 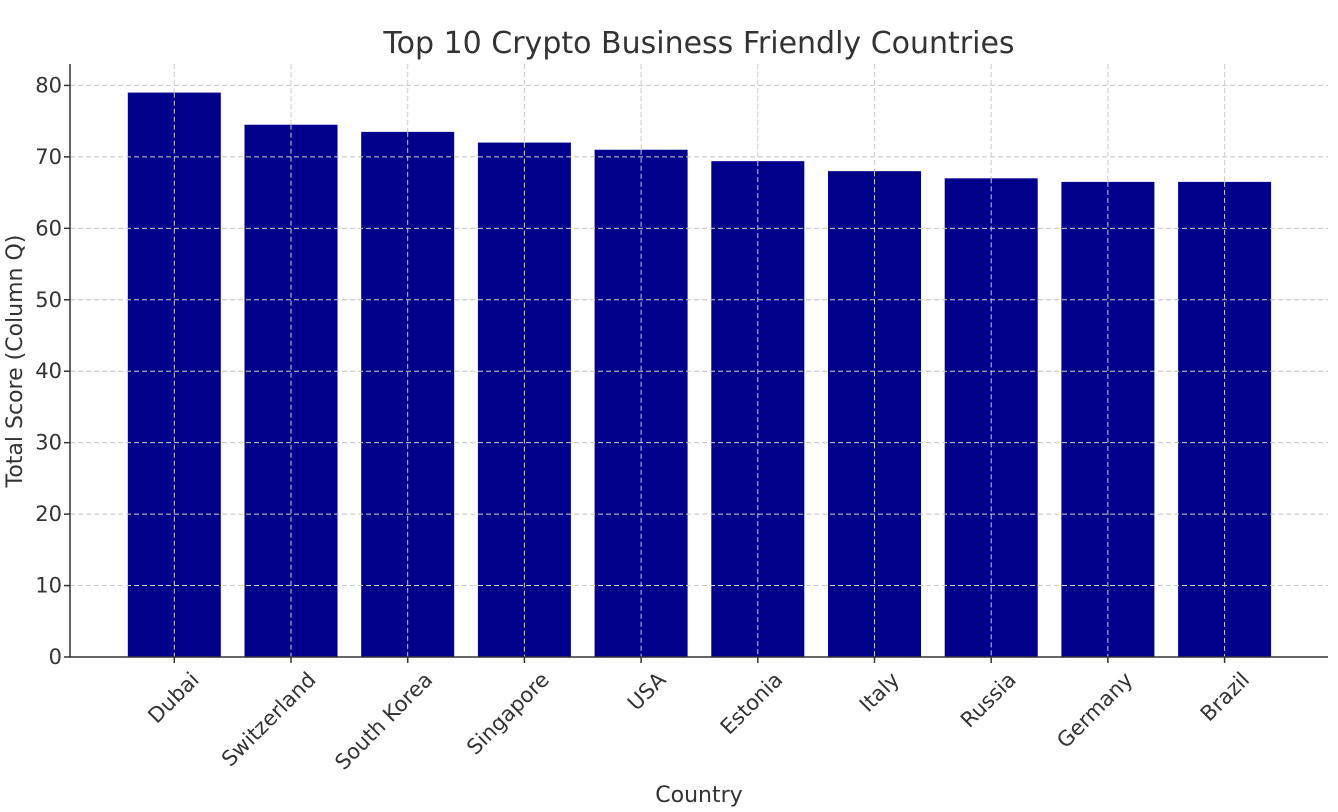 I want to click on y-axis-label: Total Score (Column Q), so click(x=15, y=362).